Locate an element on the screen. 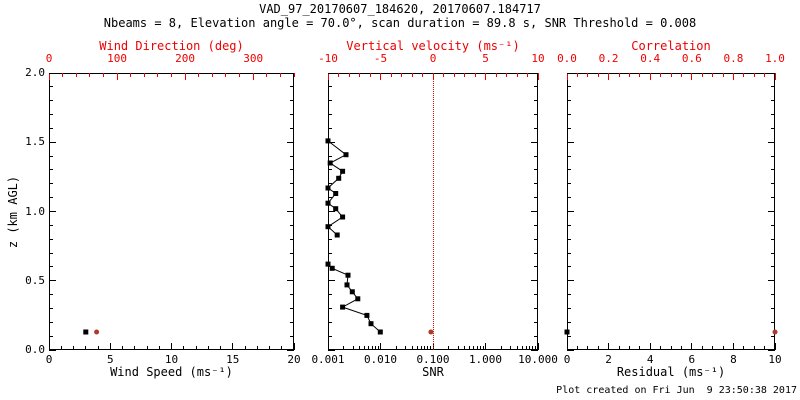 The height and width of the screenshot is (400, 800). bottom-axis-tick-label: 0.001 is located at coordinates (328, 359).